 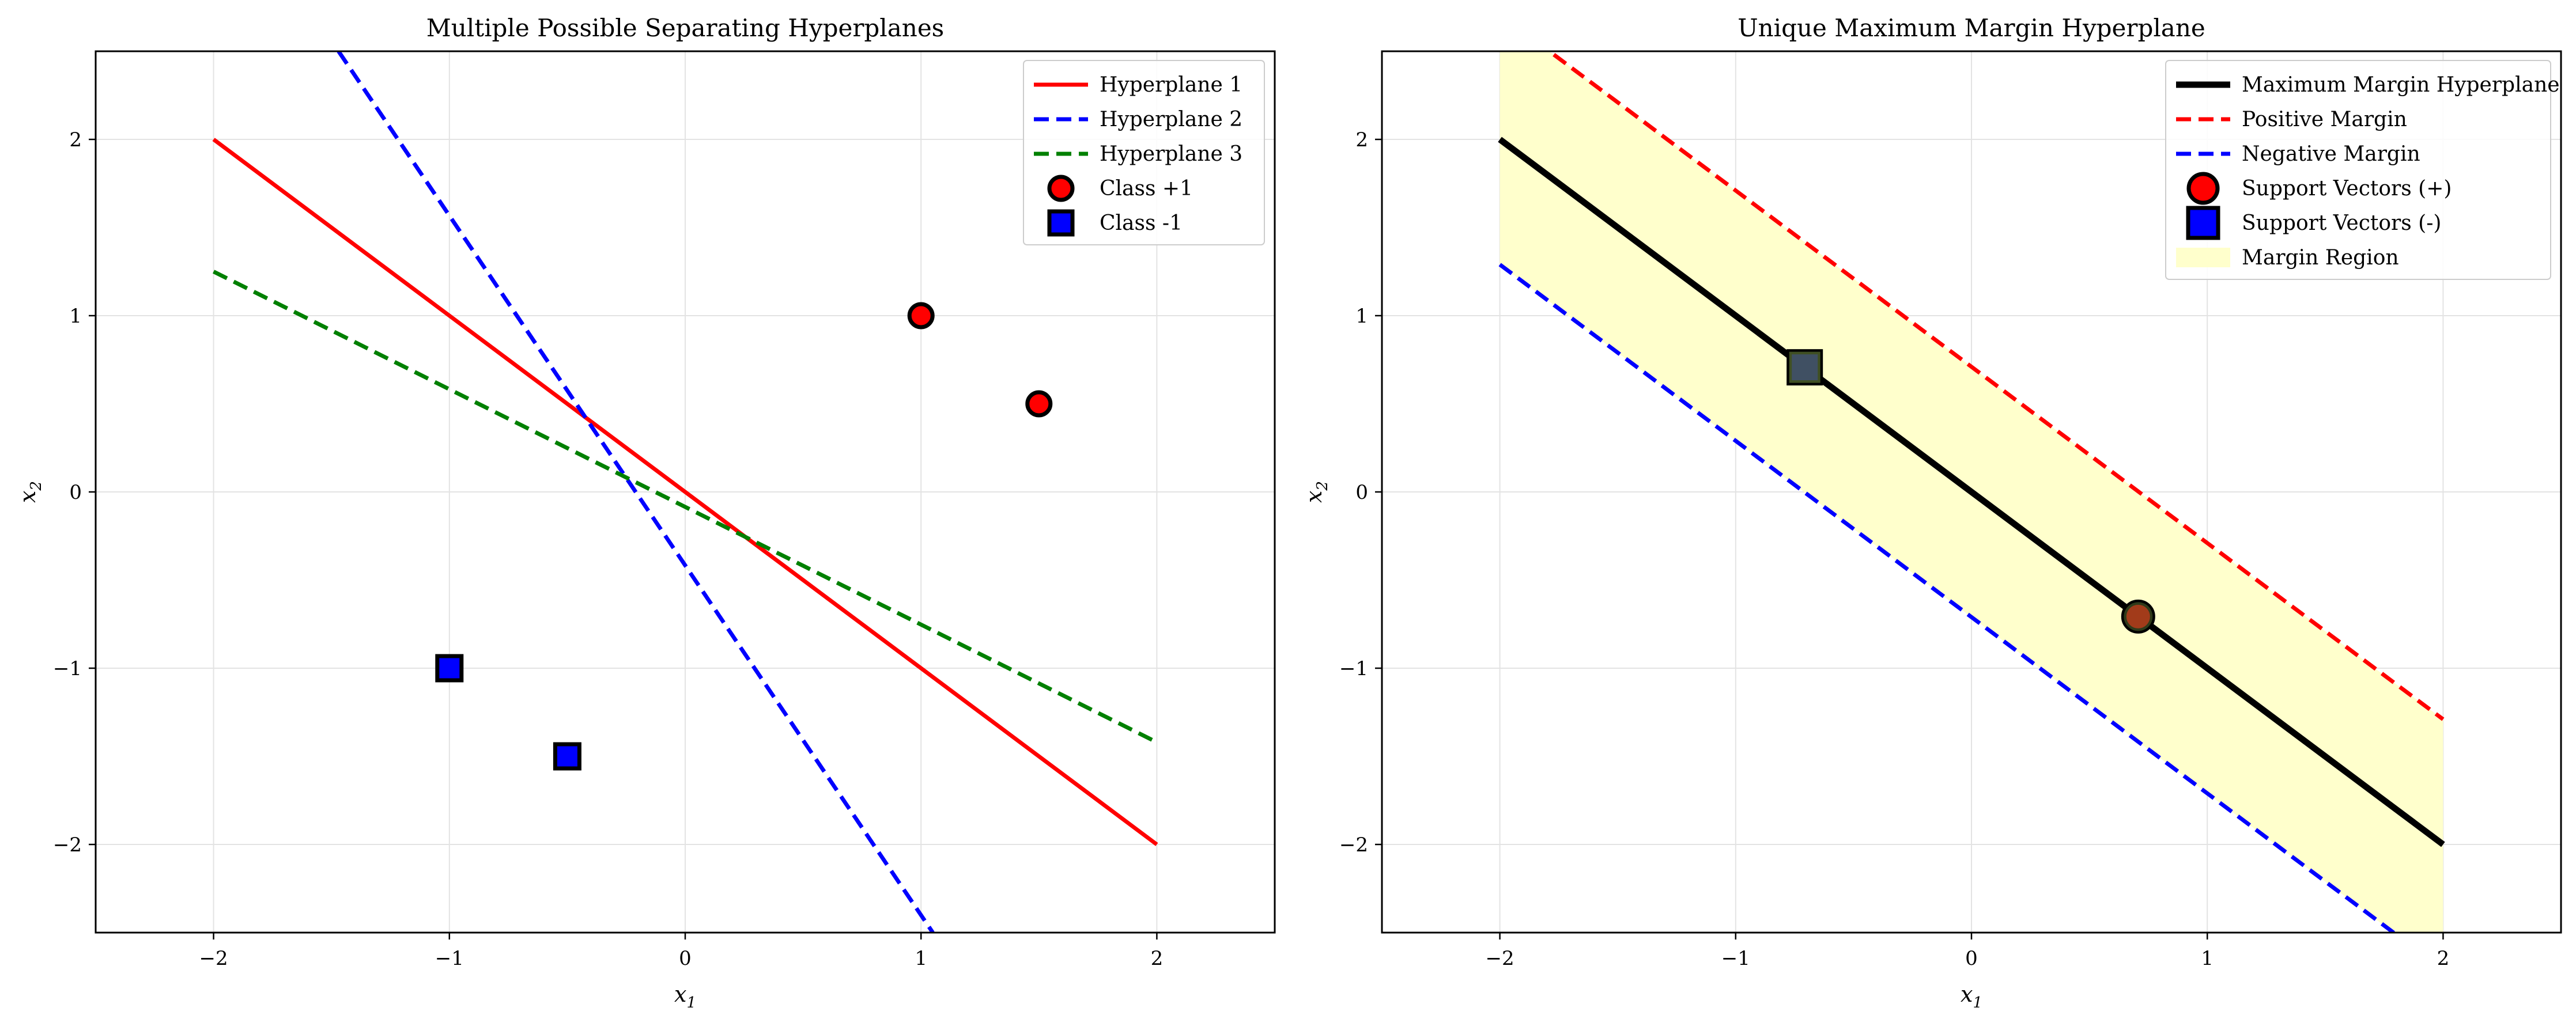 I want to click on legend-item-support-vectors: Support Vectors (+), so click(x=2319, y=188).